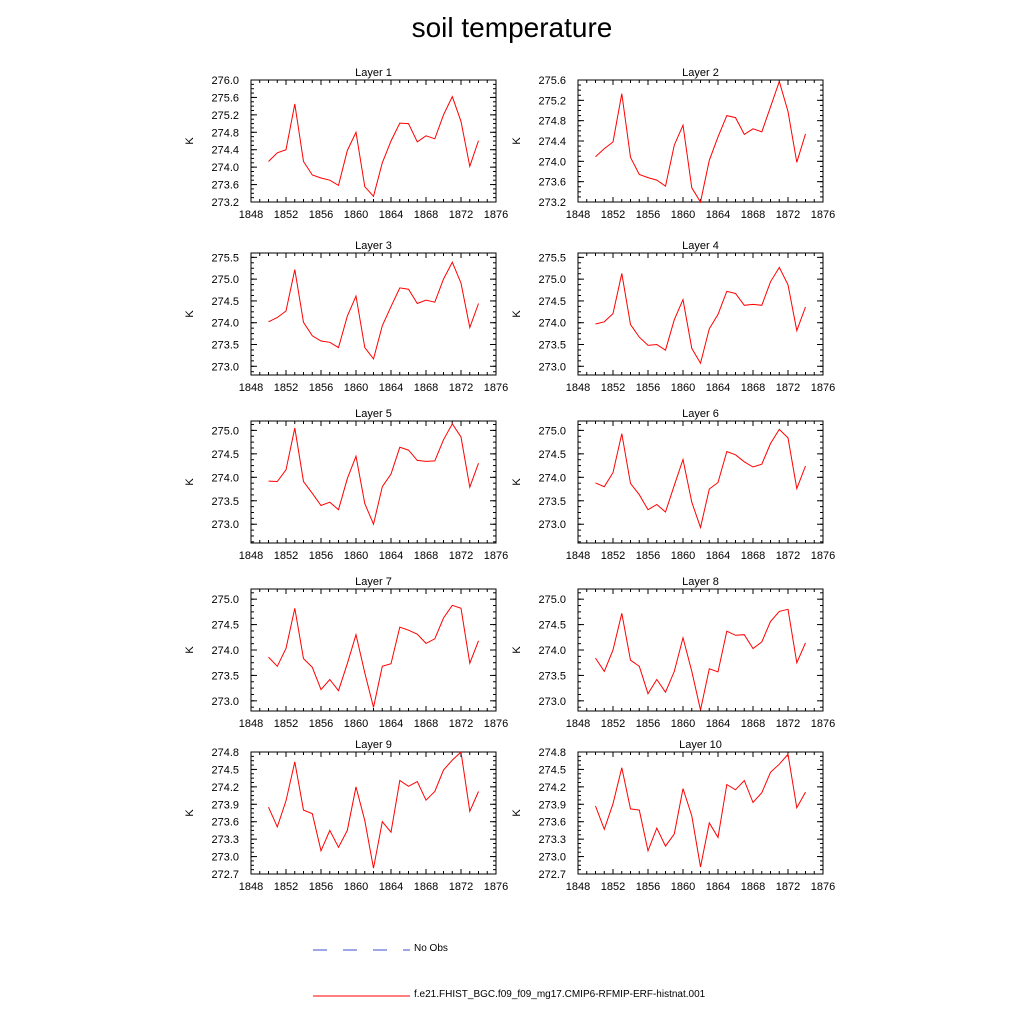 Image resolution: width=1024 pixels, height=1024 pixels. What do you see at coordinates (225, 875) in the screenshot?
I see `y-tick-label: 272.7` at bounding box center [225, 875].